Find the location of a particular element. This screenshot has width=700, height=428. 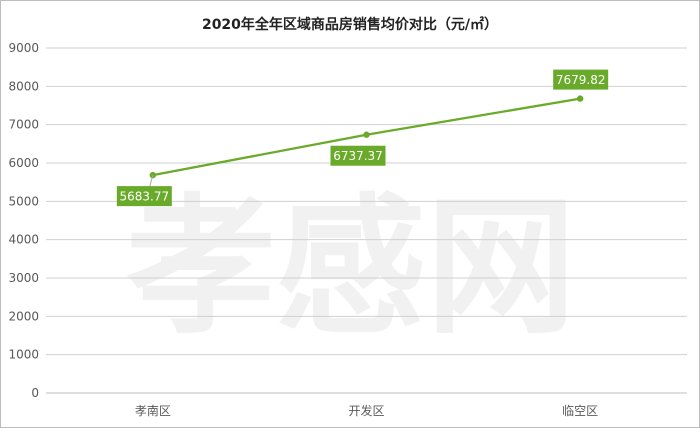

x-axis-categories: 孝南区 开发区 临空区 is located at coordinates (366, 410).